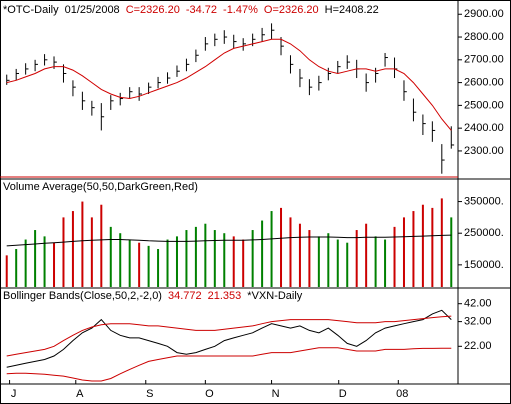 The image size is (511, 404). What do you see at coordinates (352, 10) in the screenshot?
I see `panel-annotation: H=2408.22` at bounding box center [352, 10].